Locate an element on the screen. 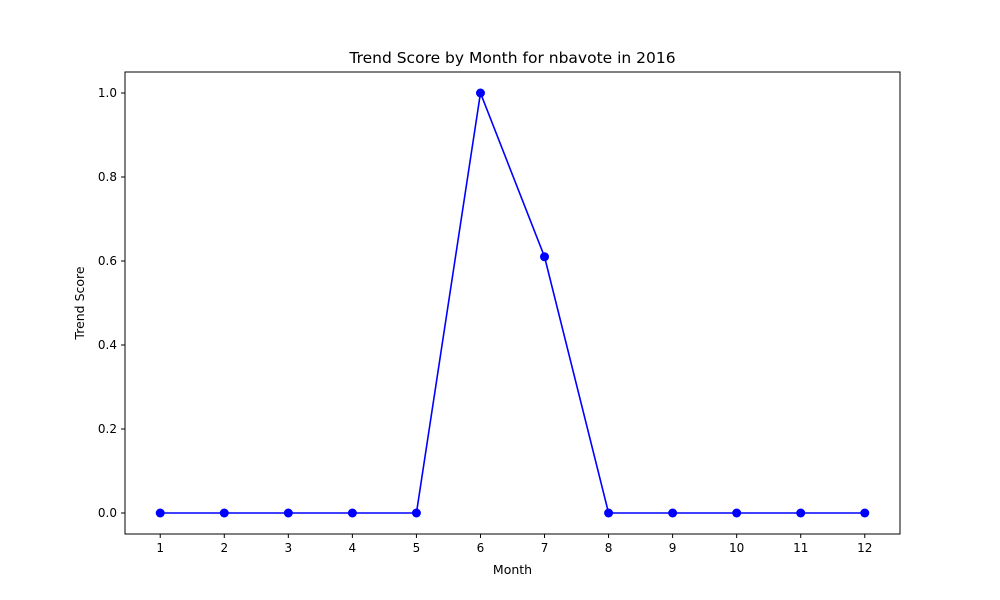 Image resolution: width=1000 pixels, height=600 pixels. x-tick-label: 1 is located at coordinates (160, 548).